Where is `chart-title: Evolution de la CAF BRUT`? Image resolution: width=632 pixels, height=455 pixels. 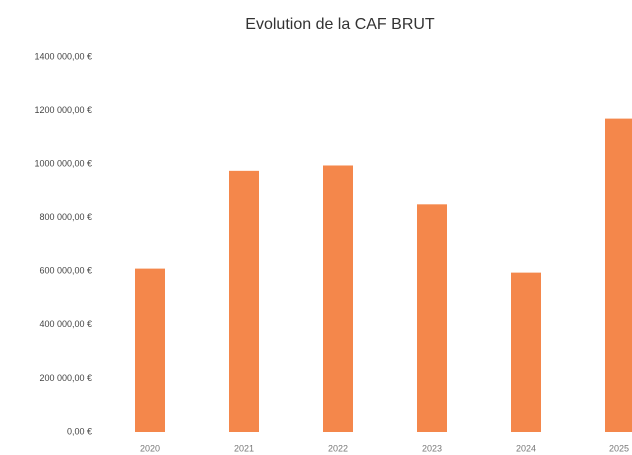
chart-title: Evolution de la CAF BRUT is located at coordinates (340, 24).